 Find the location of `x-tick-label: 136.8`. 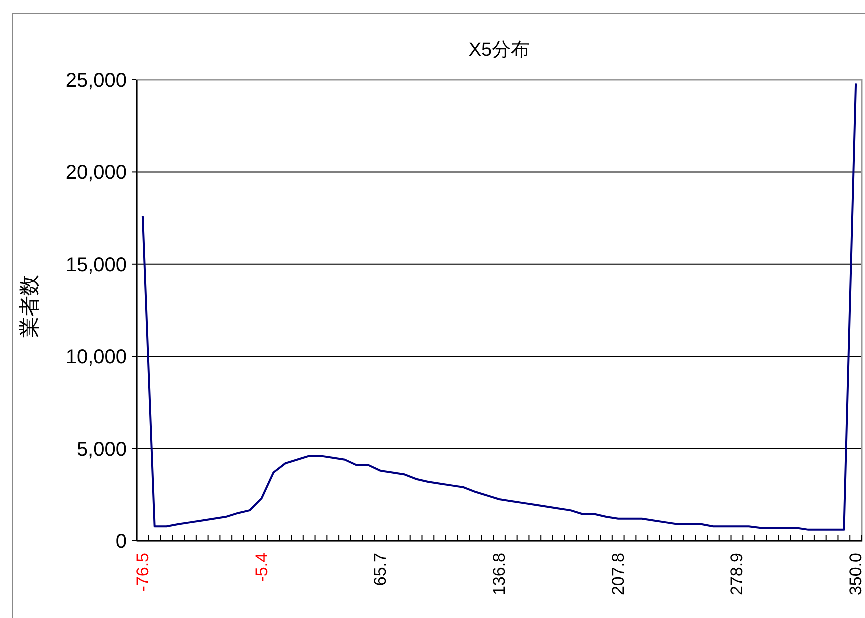

x-tick-label: 136.8 is located at coordinates (499, 574).